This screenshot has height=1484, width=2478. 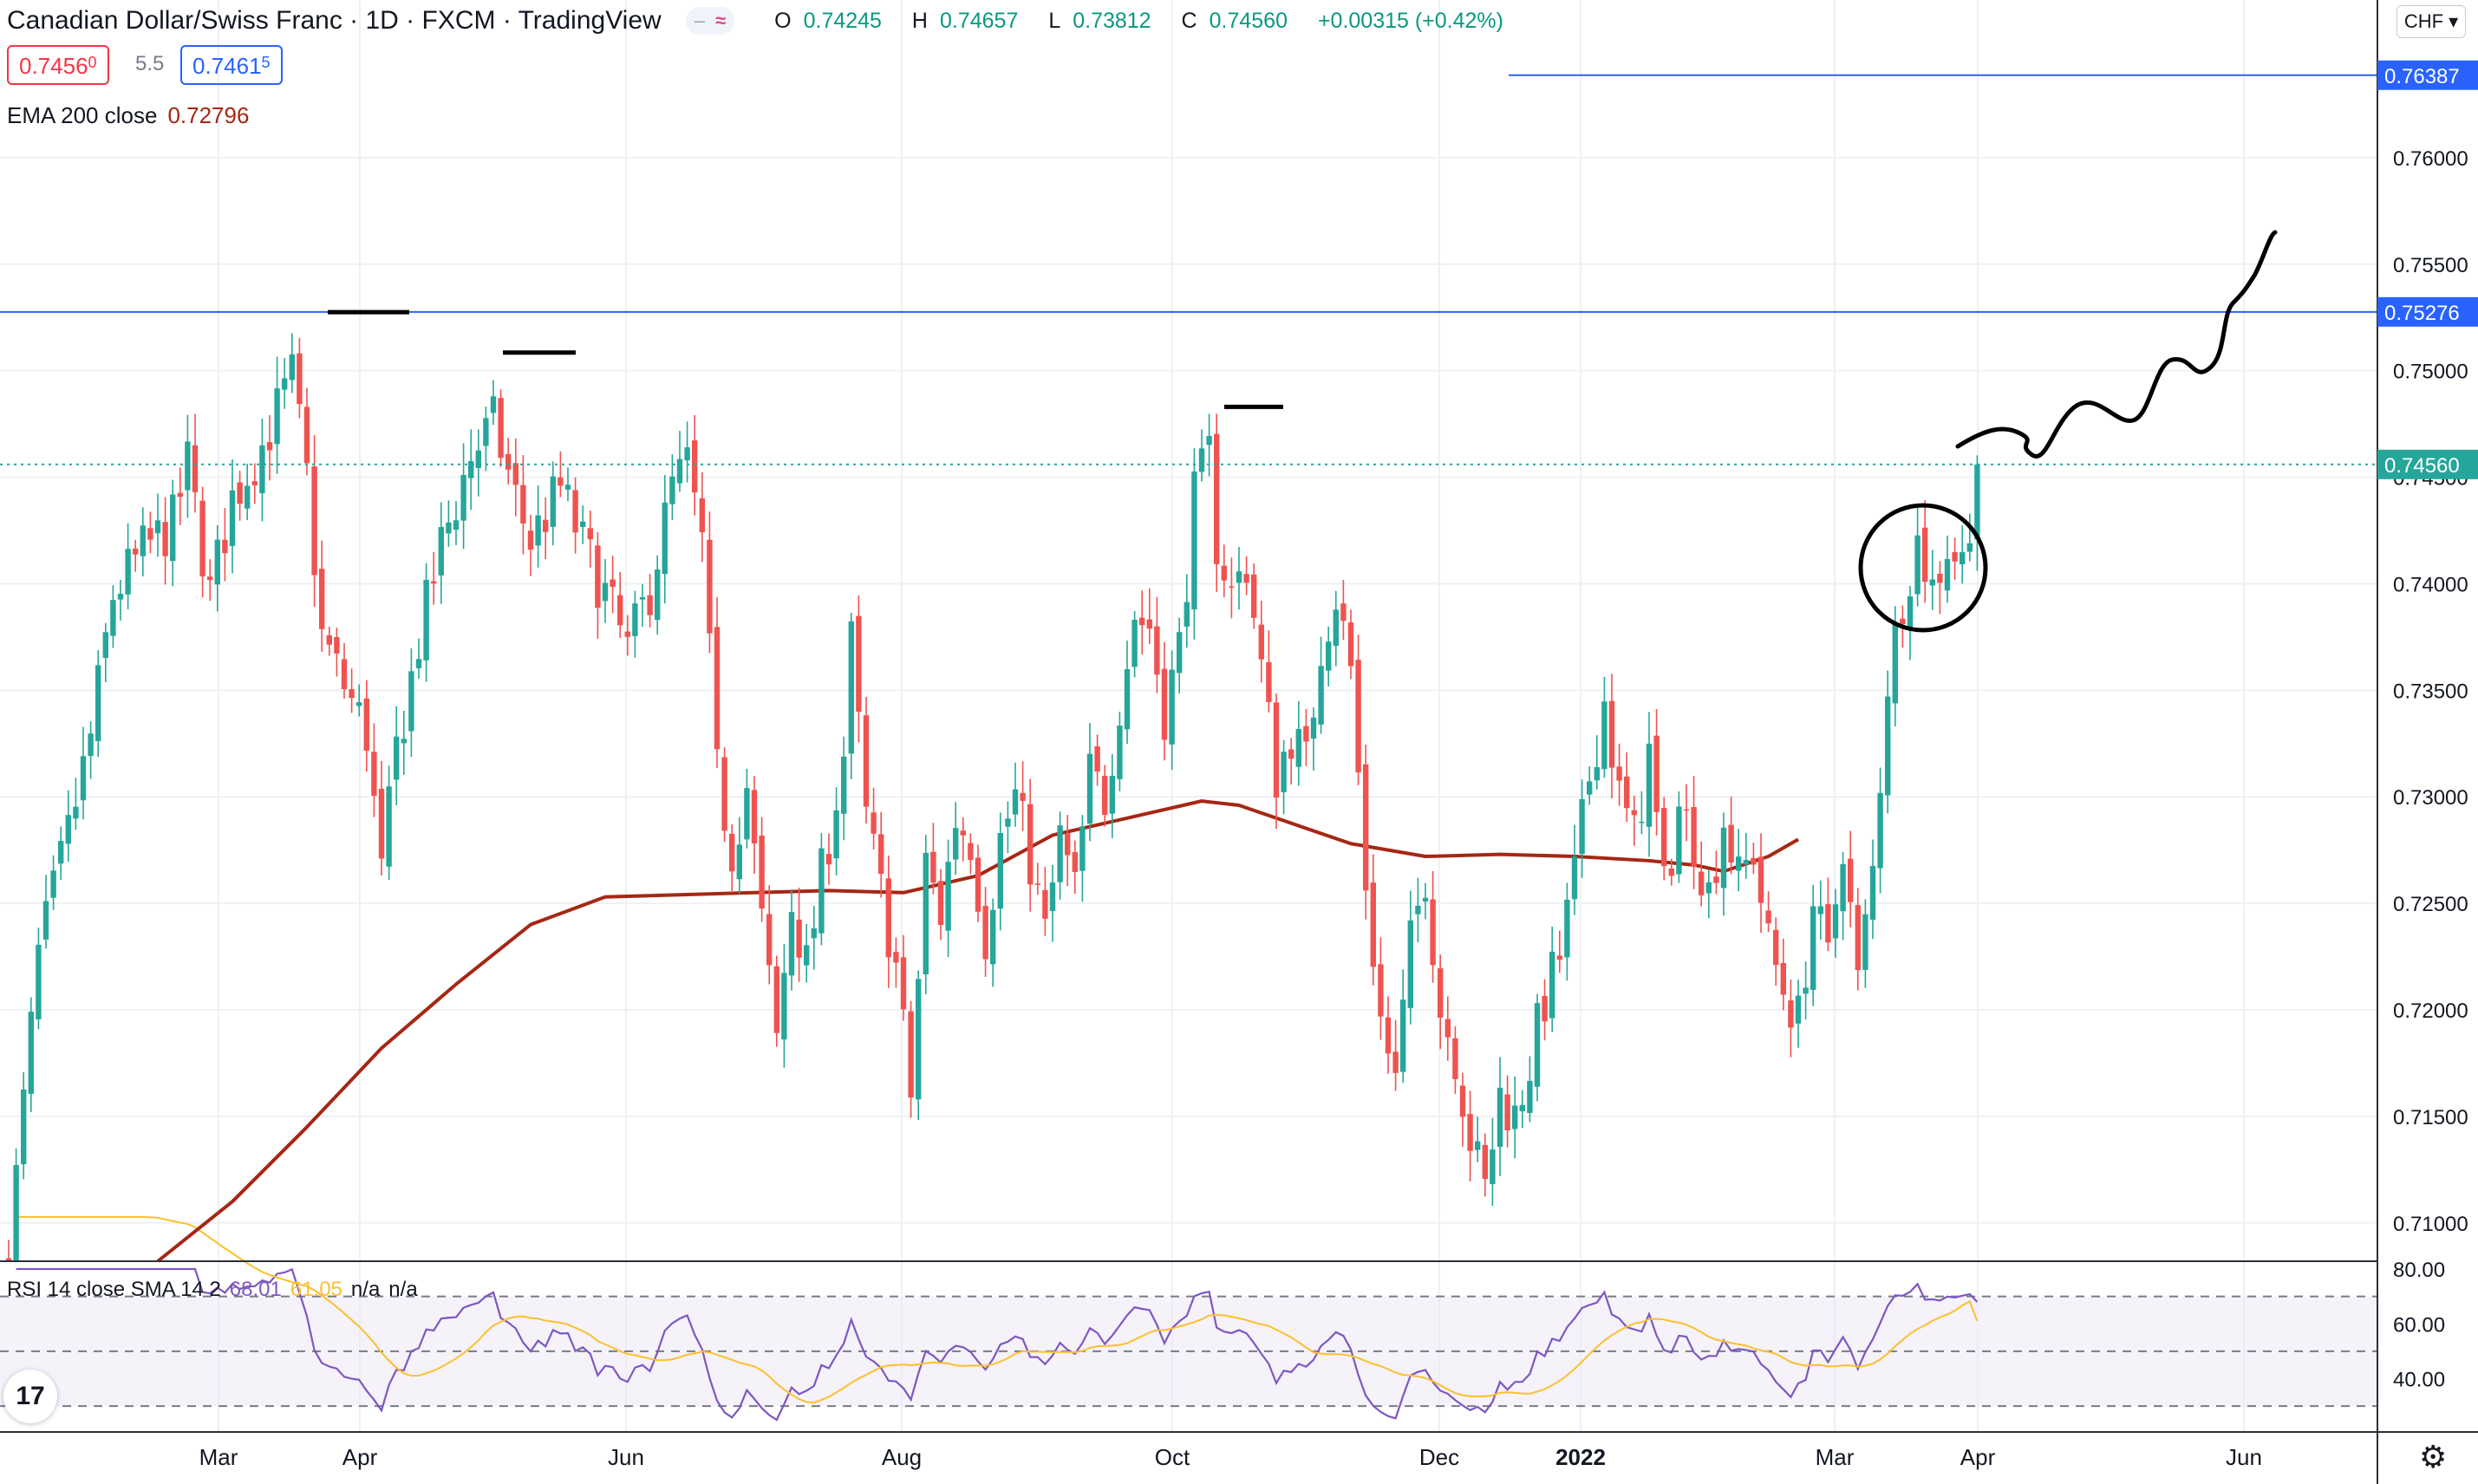 What do you see at coordinates (710, 21) in the screenshot?
I see `indicator-toggle: ‒ ≈` at bounding box center [710, 21].